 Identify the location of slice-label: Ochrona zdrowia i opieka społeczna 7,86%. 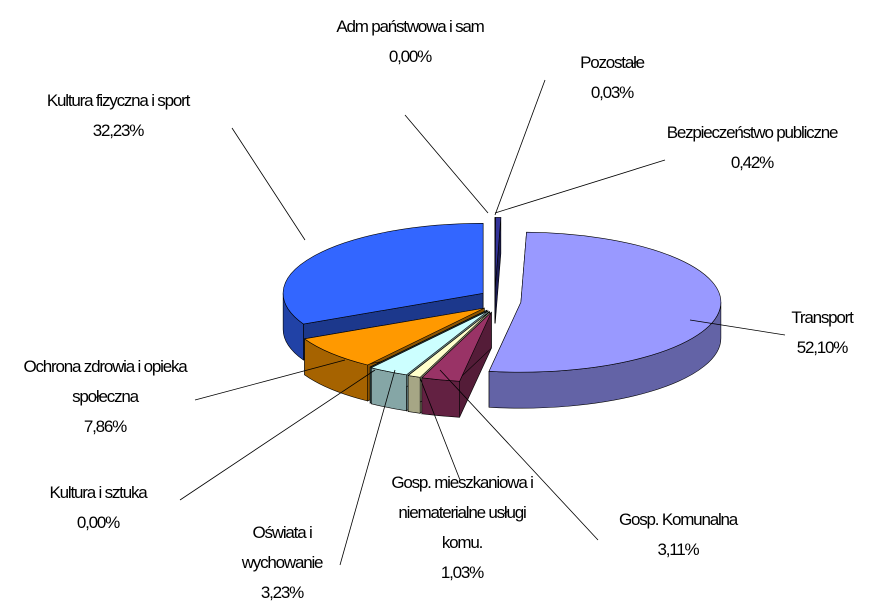
(105, 397).